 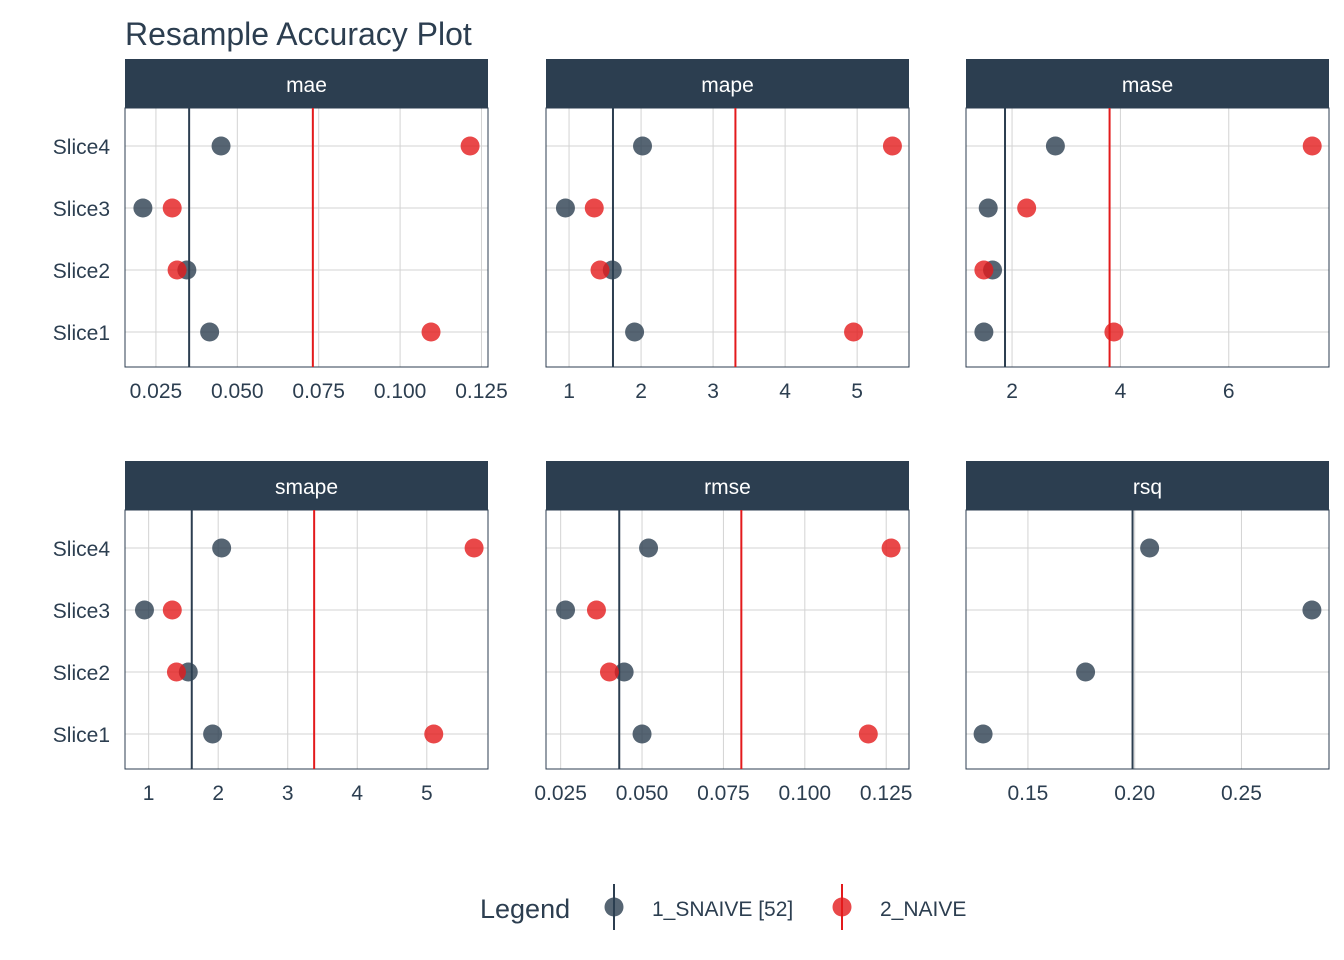 What do you see at coordinates (222, 548) in the screenshot?
I see `point-smape-s1-Slice4` at bounding box center [222, 548].